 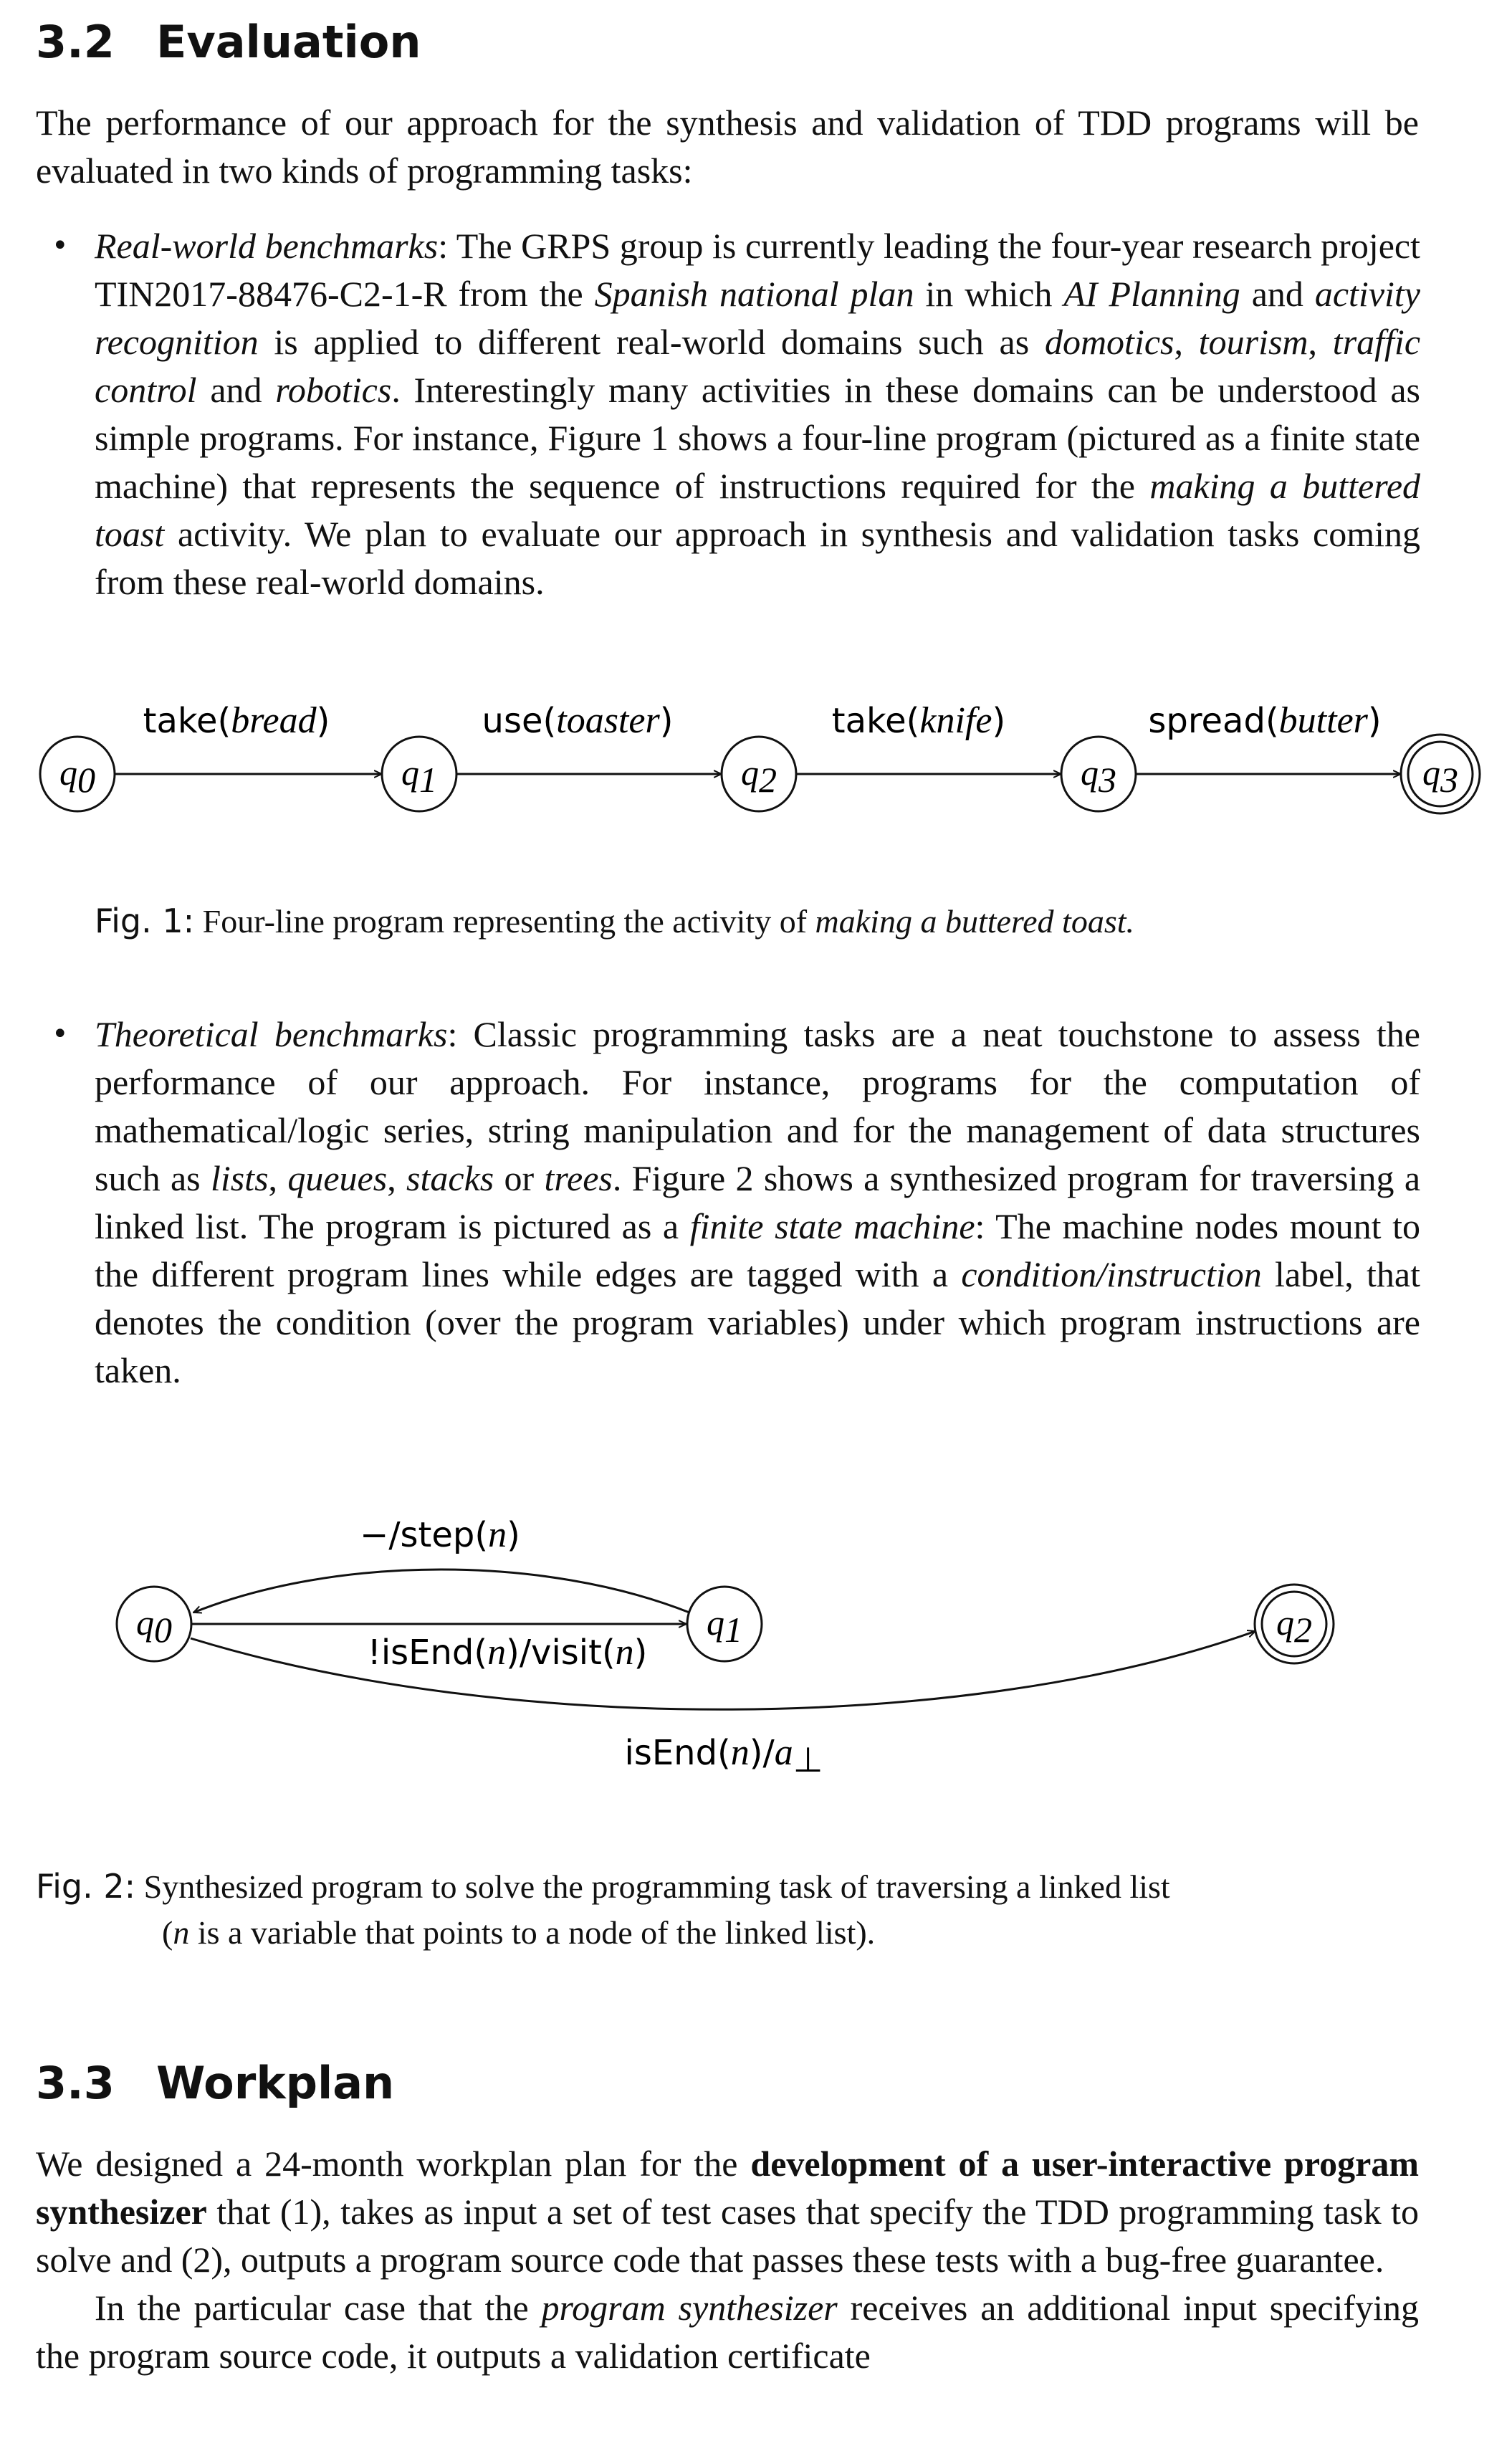 What do you see at coordinates (167, 1932) in the screenshot?
I see `caption-text: (` at bounding box center [167, 1932].